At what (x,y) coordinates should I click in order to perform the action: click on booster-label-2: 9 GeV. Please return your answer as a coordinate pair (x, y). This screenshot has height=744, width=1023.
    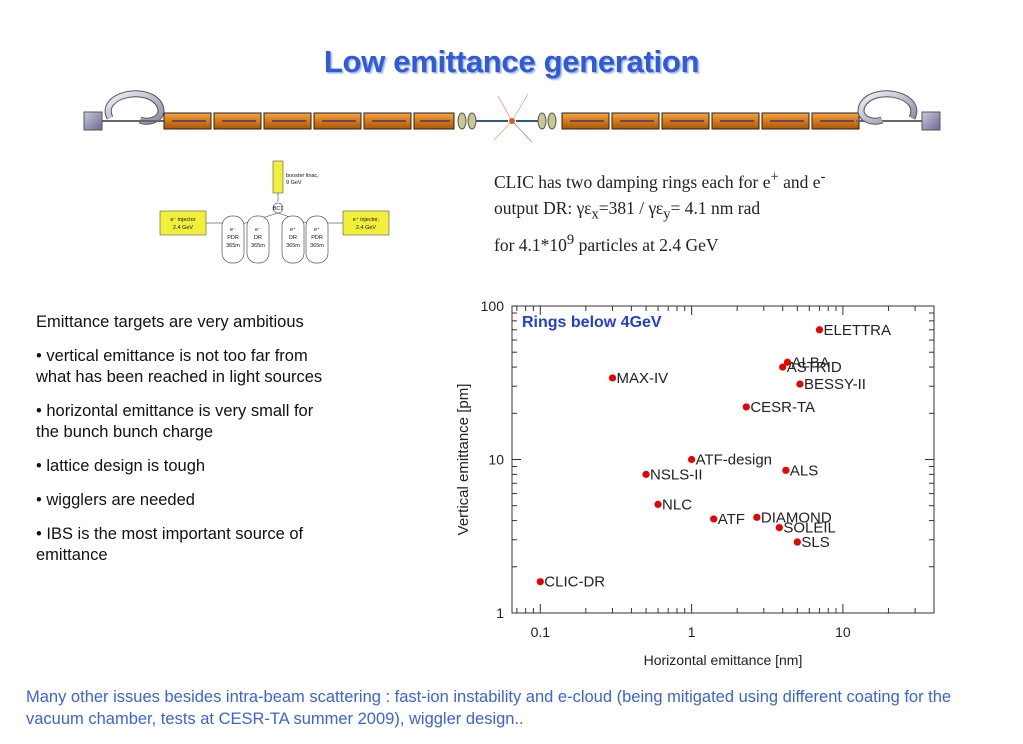
    Looking at the image, I should click on (294, 183).